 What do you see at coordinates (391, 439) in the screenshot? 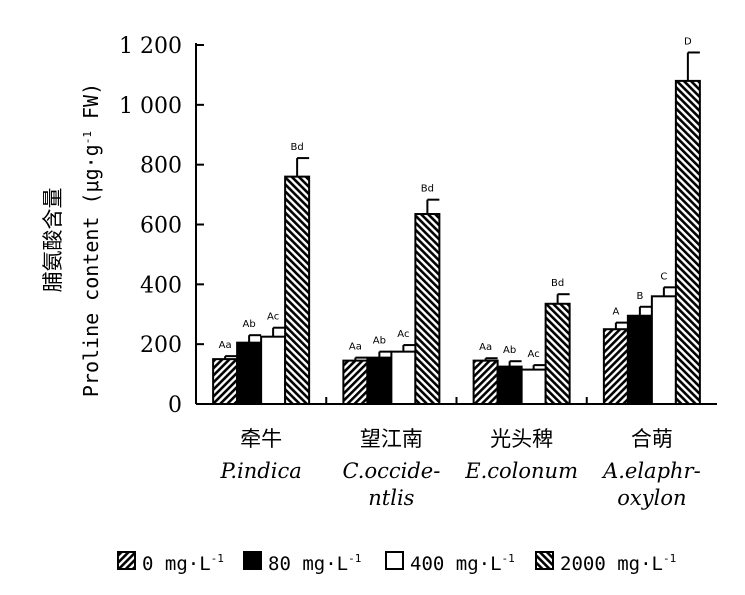
I see `category-label-zh: 望江南` at bounding box center [391, 439].